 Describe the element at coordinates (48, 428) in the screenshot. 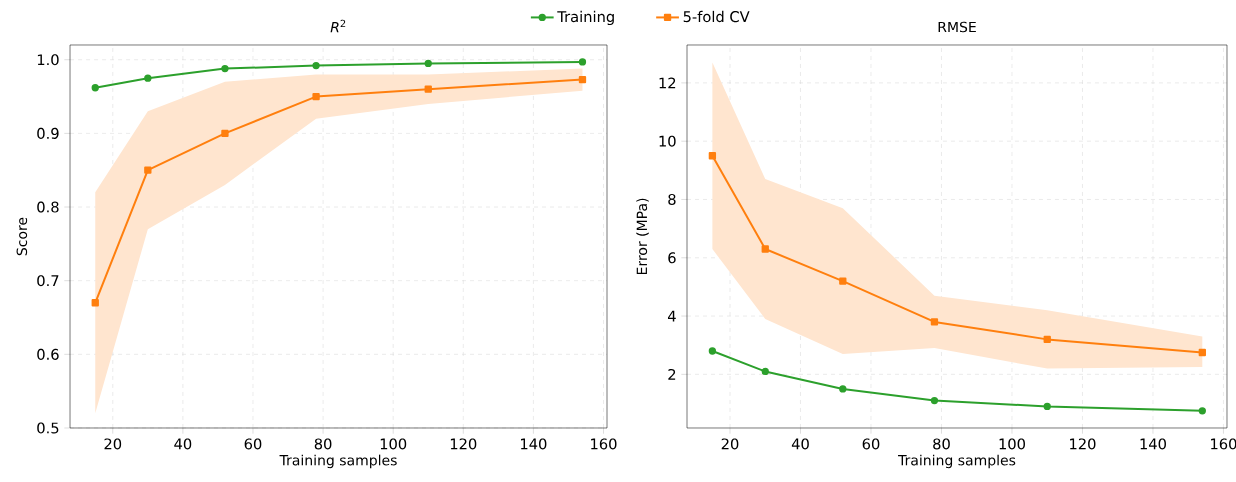

I see `y-tick-label: 0.5` at that location.